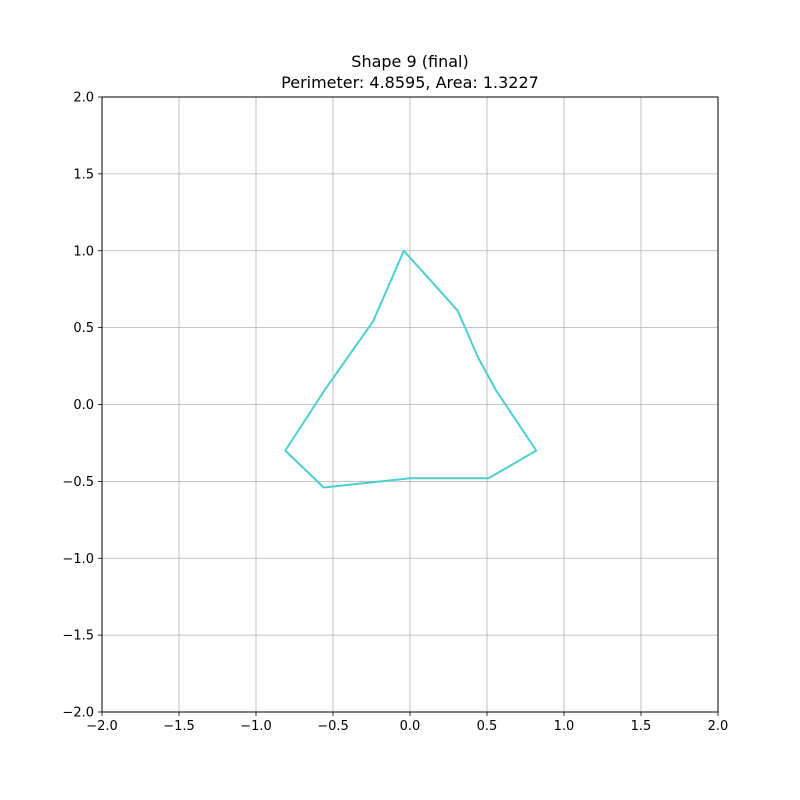  Describe the element at coordinates (564, 726) in the screenshot. I see `x-tick-label: 1.0` at that location.